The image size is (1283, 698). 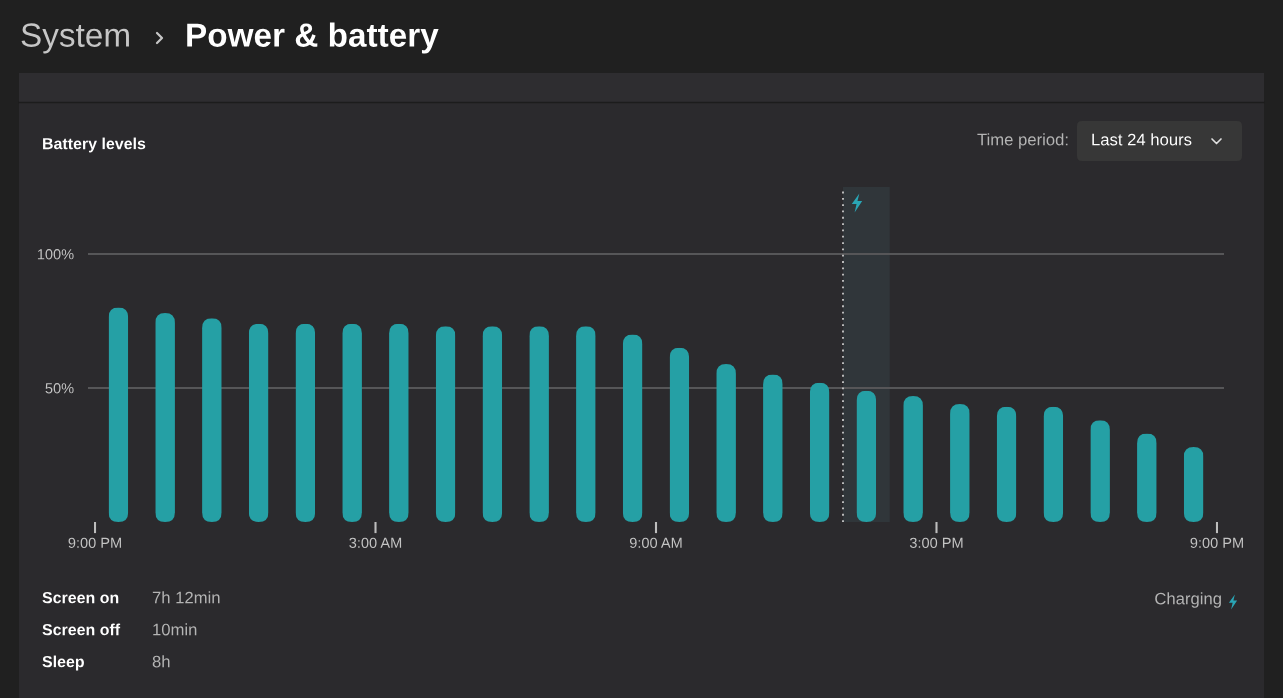 What do you see at coordinates (63, 663) in the screenshot?
I see `text: Sleep` at bounding box center [63, 663].